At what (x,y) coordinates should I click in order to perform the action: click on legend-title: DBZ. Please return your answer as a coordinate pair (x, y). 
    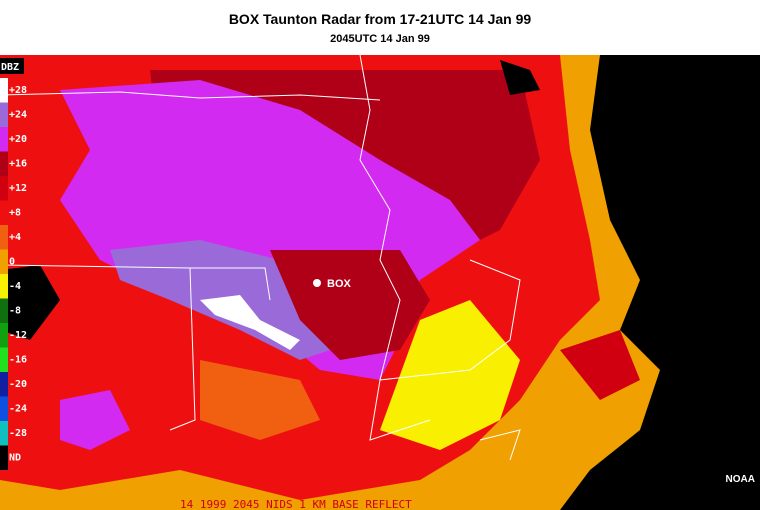
    Looking at the image, I should click on (10, 67).